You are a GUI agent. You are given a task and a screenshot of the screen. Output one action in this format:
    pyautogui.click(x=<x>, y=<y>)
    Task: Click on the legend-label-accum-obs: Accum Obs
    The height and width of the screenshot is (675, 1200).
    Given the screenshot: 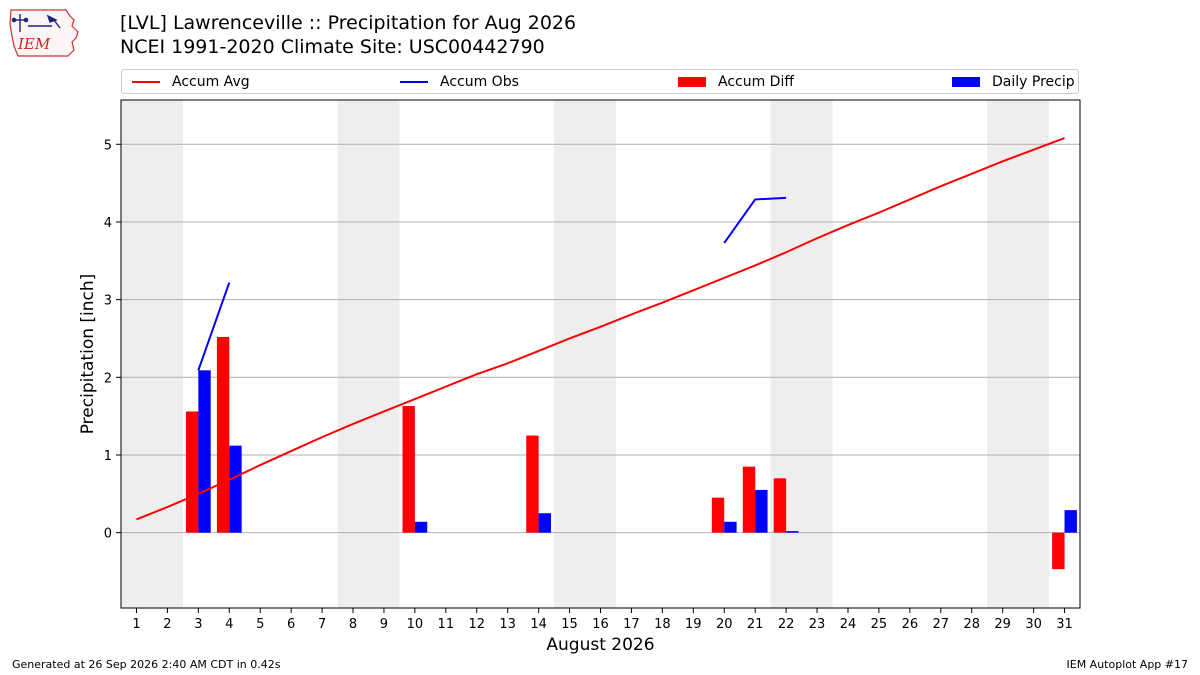 What is the action you would take?
    pyautogui.click(x=479, y=82)
    